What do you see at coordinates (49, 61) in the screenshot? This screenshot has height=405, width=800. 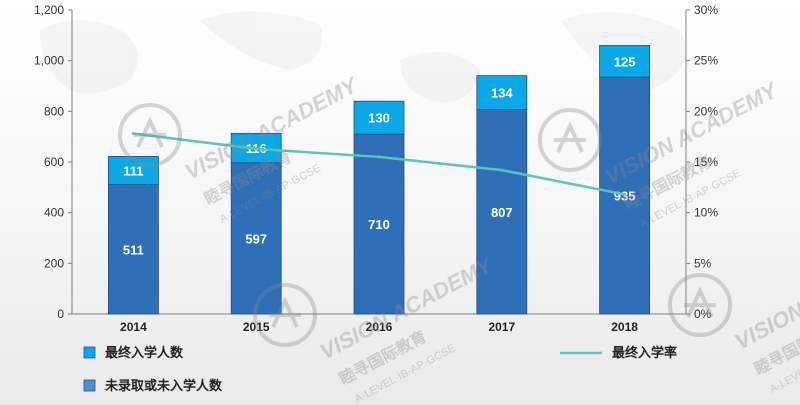 I see `y-tick-label: 1,000` at bounding box center [49, 61].